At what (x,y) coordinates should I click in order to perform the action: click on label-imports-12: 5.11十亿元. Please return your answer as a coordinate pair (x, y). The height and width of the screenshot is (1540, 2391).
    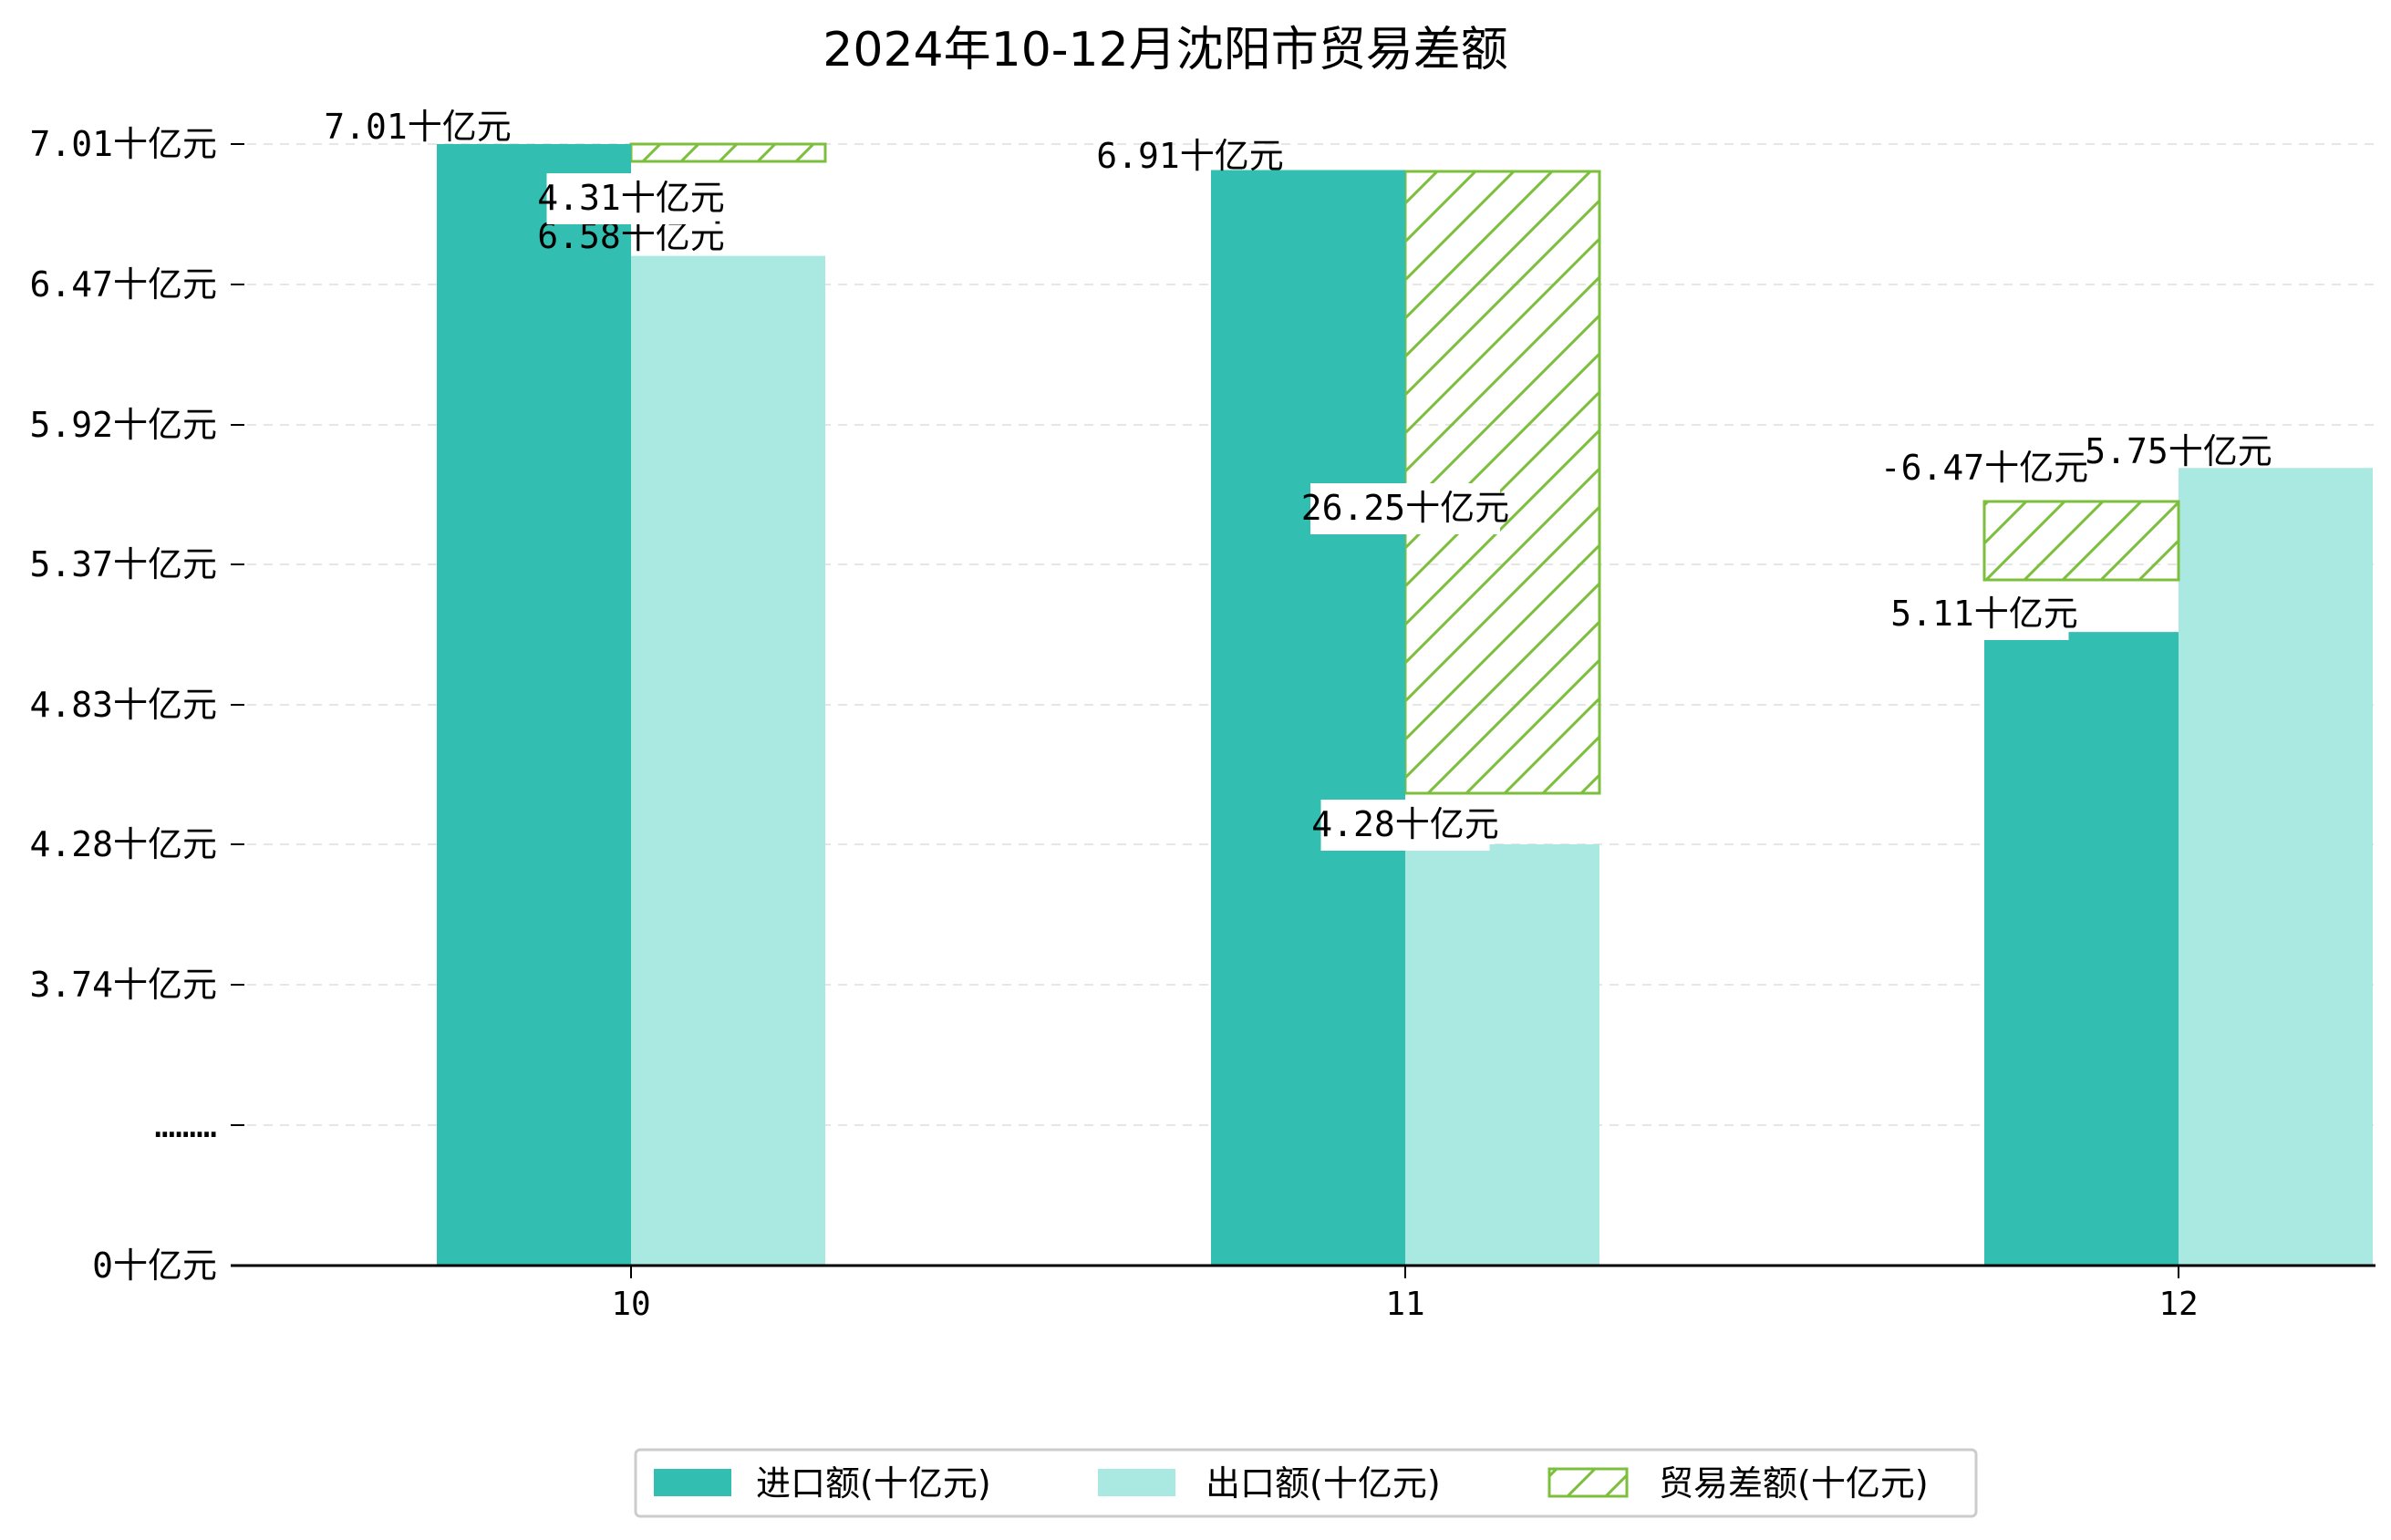
    Looking at the image, I should click on (1984, 614).